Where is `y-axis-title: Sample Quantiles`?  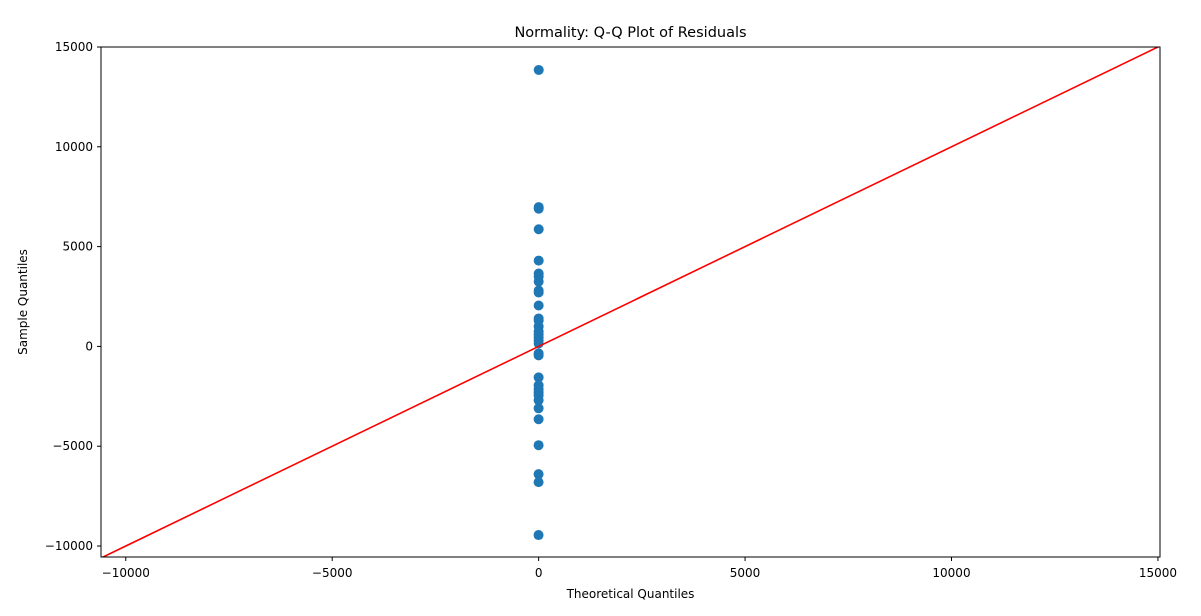
y-axis-title: Sample Quantiles is located at coordinates (23, 302).